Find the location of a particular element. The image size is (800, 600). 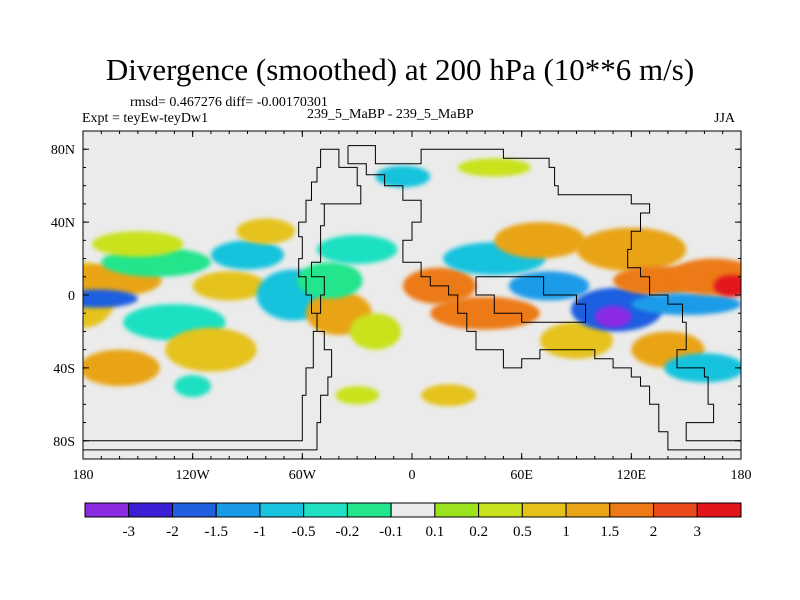

y-tick-label: 80N is located at coordinates (63, 150).